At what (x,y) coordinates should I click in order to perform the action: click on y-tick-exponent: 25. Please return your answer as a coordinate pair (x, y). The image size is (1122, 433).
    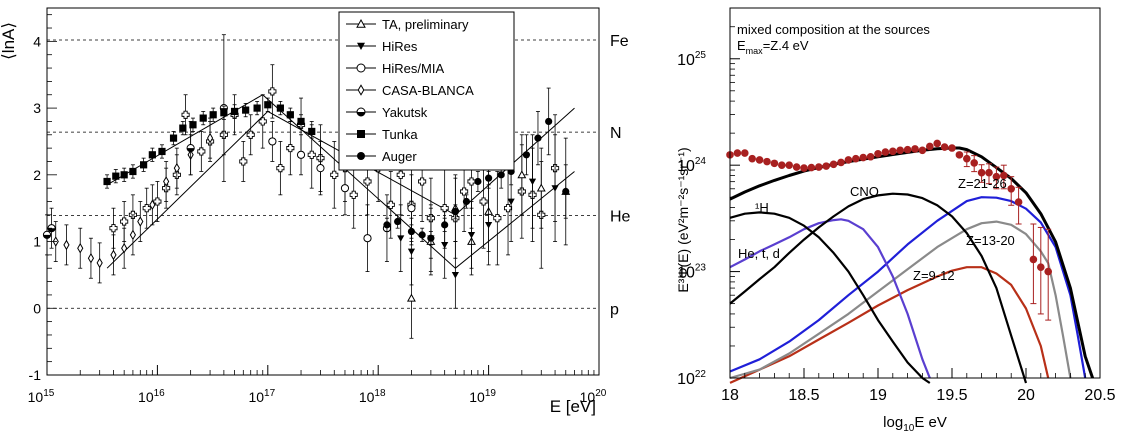
    Looking at the image, I should click on (701, 55).